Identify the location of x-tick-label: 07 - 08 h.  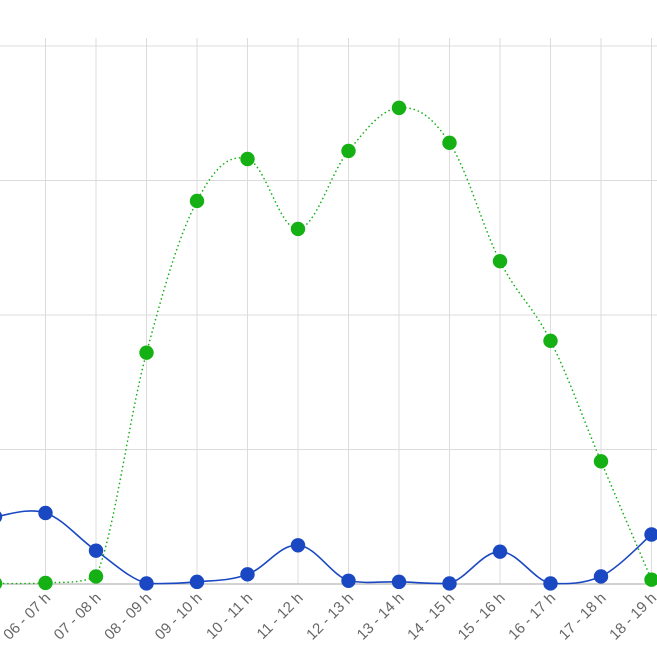
(78, 617).